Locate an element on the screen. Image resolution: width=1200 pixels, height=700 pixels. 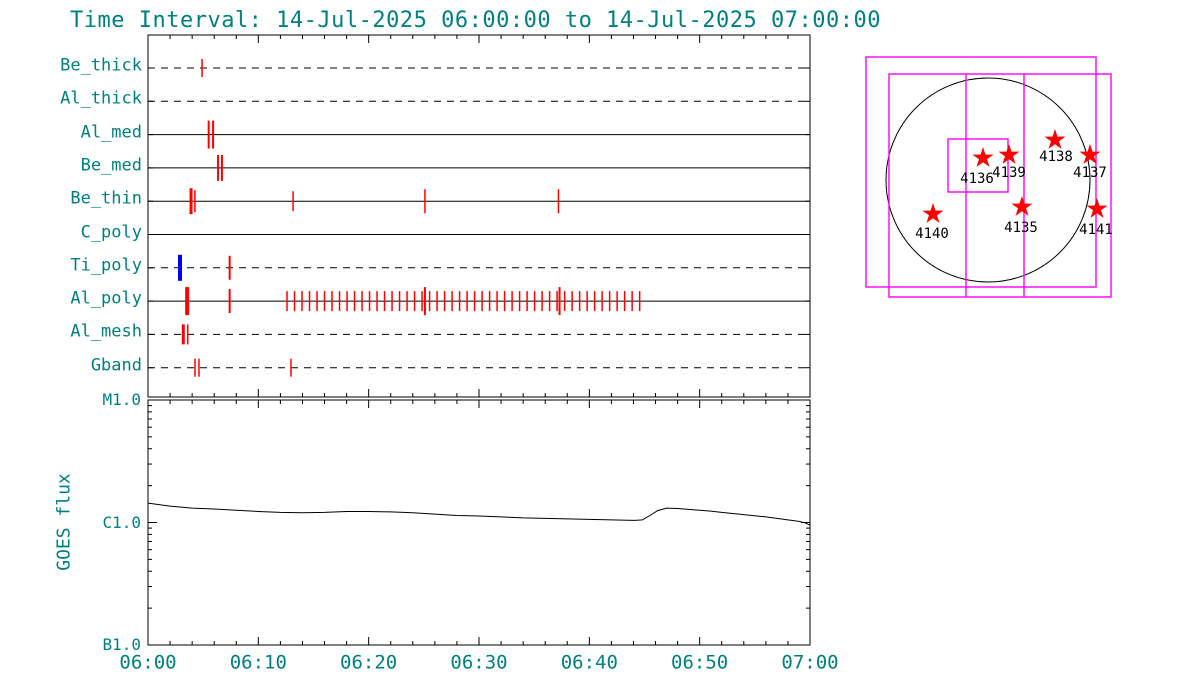
active-region-label-4140: 4140 is located at coordinates (932, 234).